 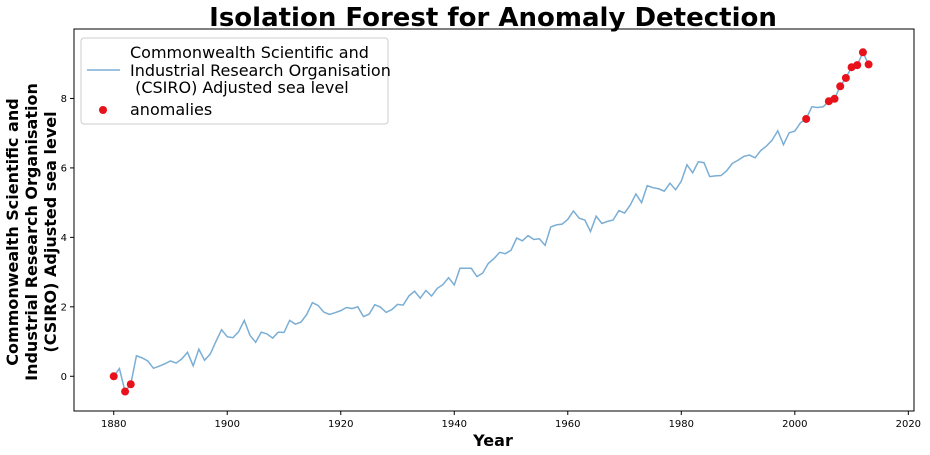 I want to click on x-tick-label: 1920, so click(x=340, y=424).